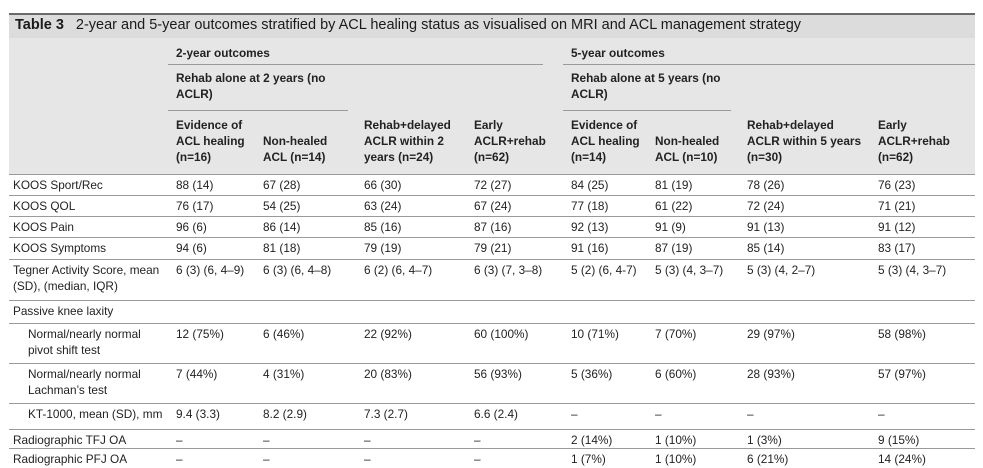 The width and height of the screenshot is (983, 468). Describe the element at coordinates (84, 382) in the screenshot. I see `row-label: Normal/nearly normal Lachman’s test` at that location.